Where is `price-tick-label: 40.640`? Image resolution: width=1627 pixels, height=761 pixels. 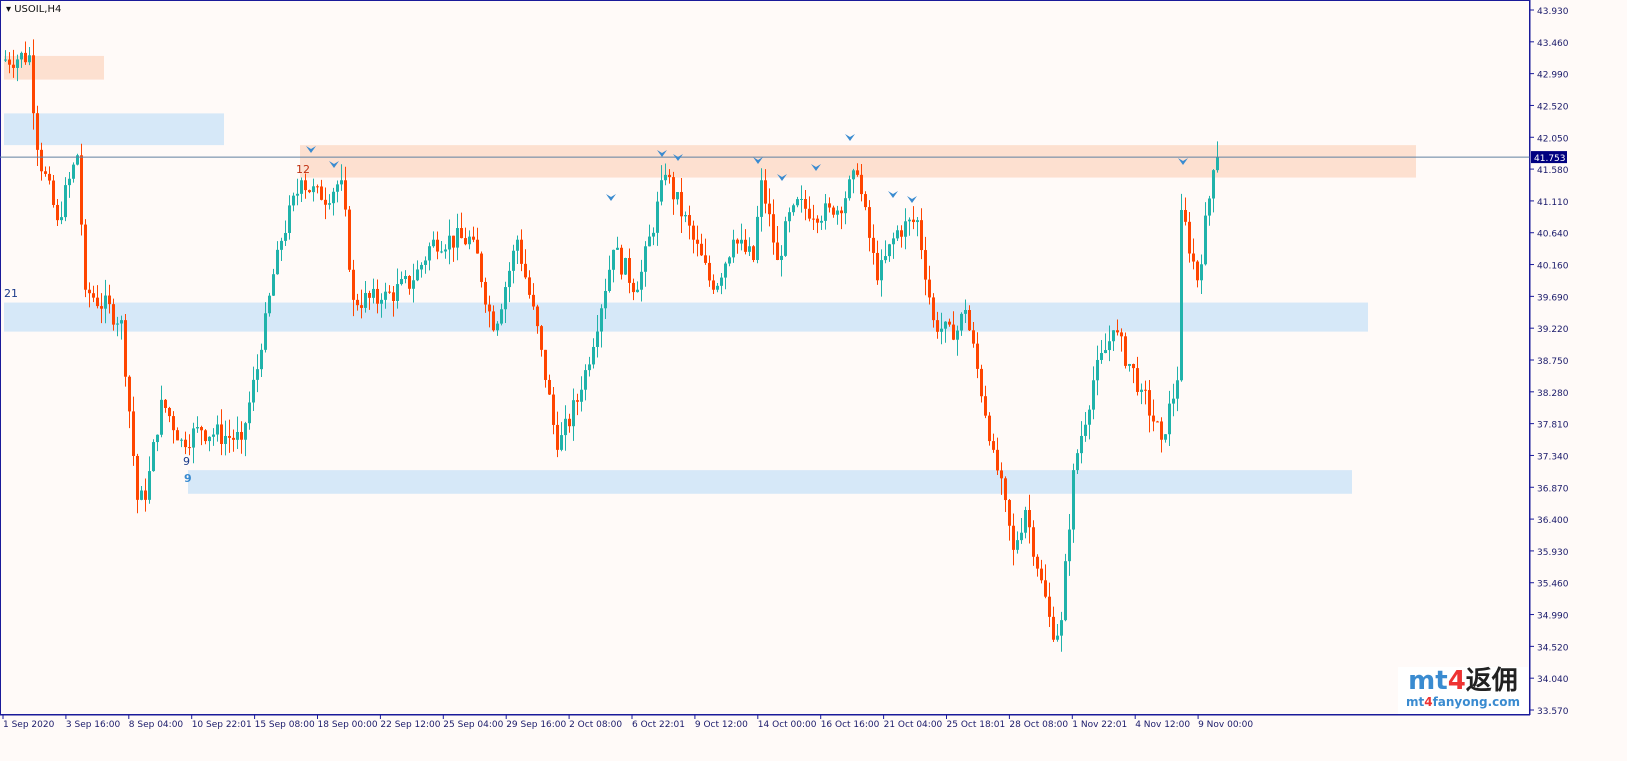 price-tick-label: 40.640 is located at coordinates (1553, 235).